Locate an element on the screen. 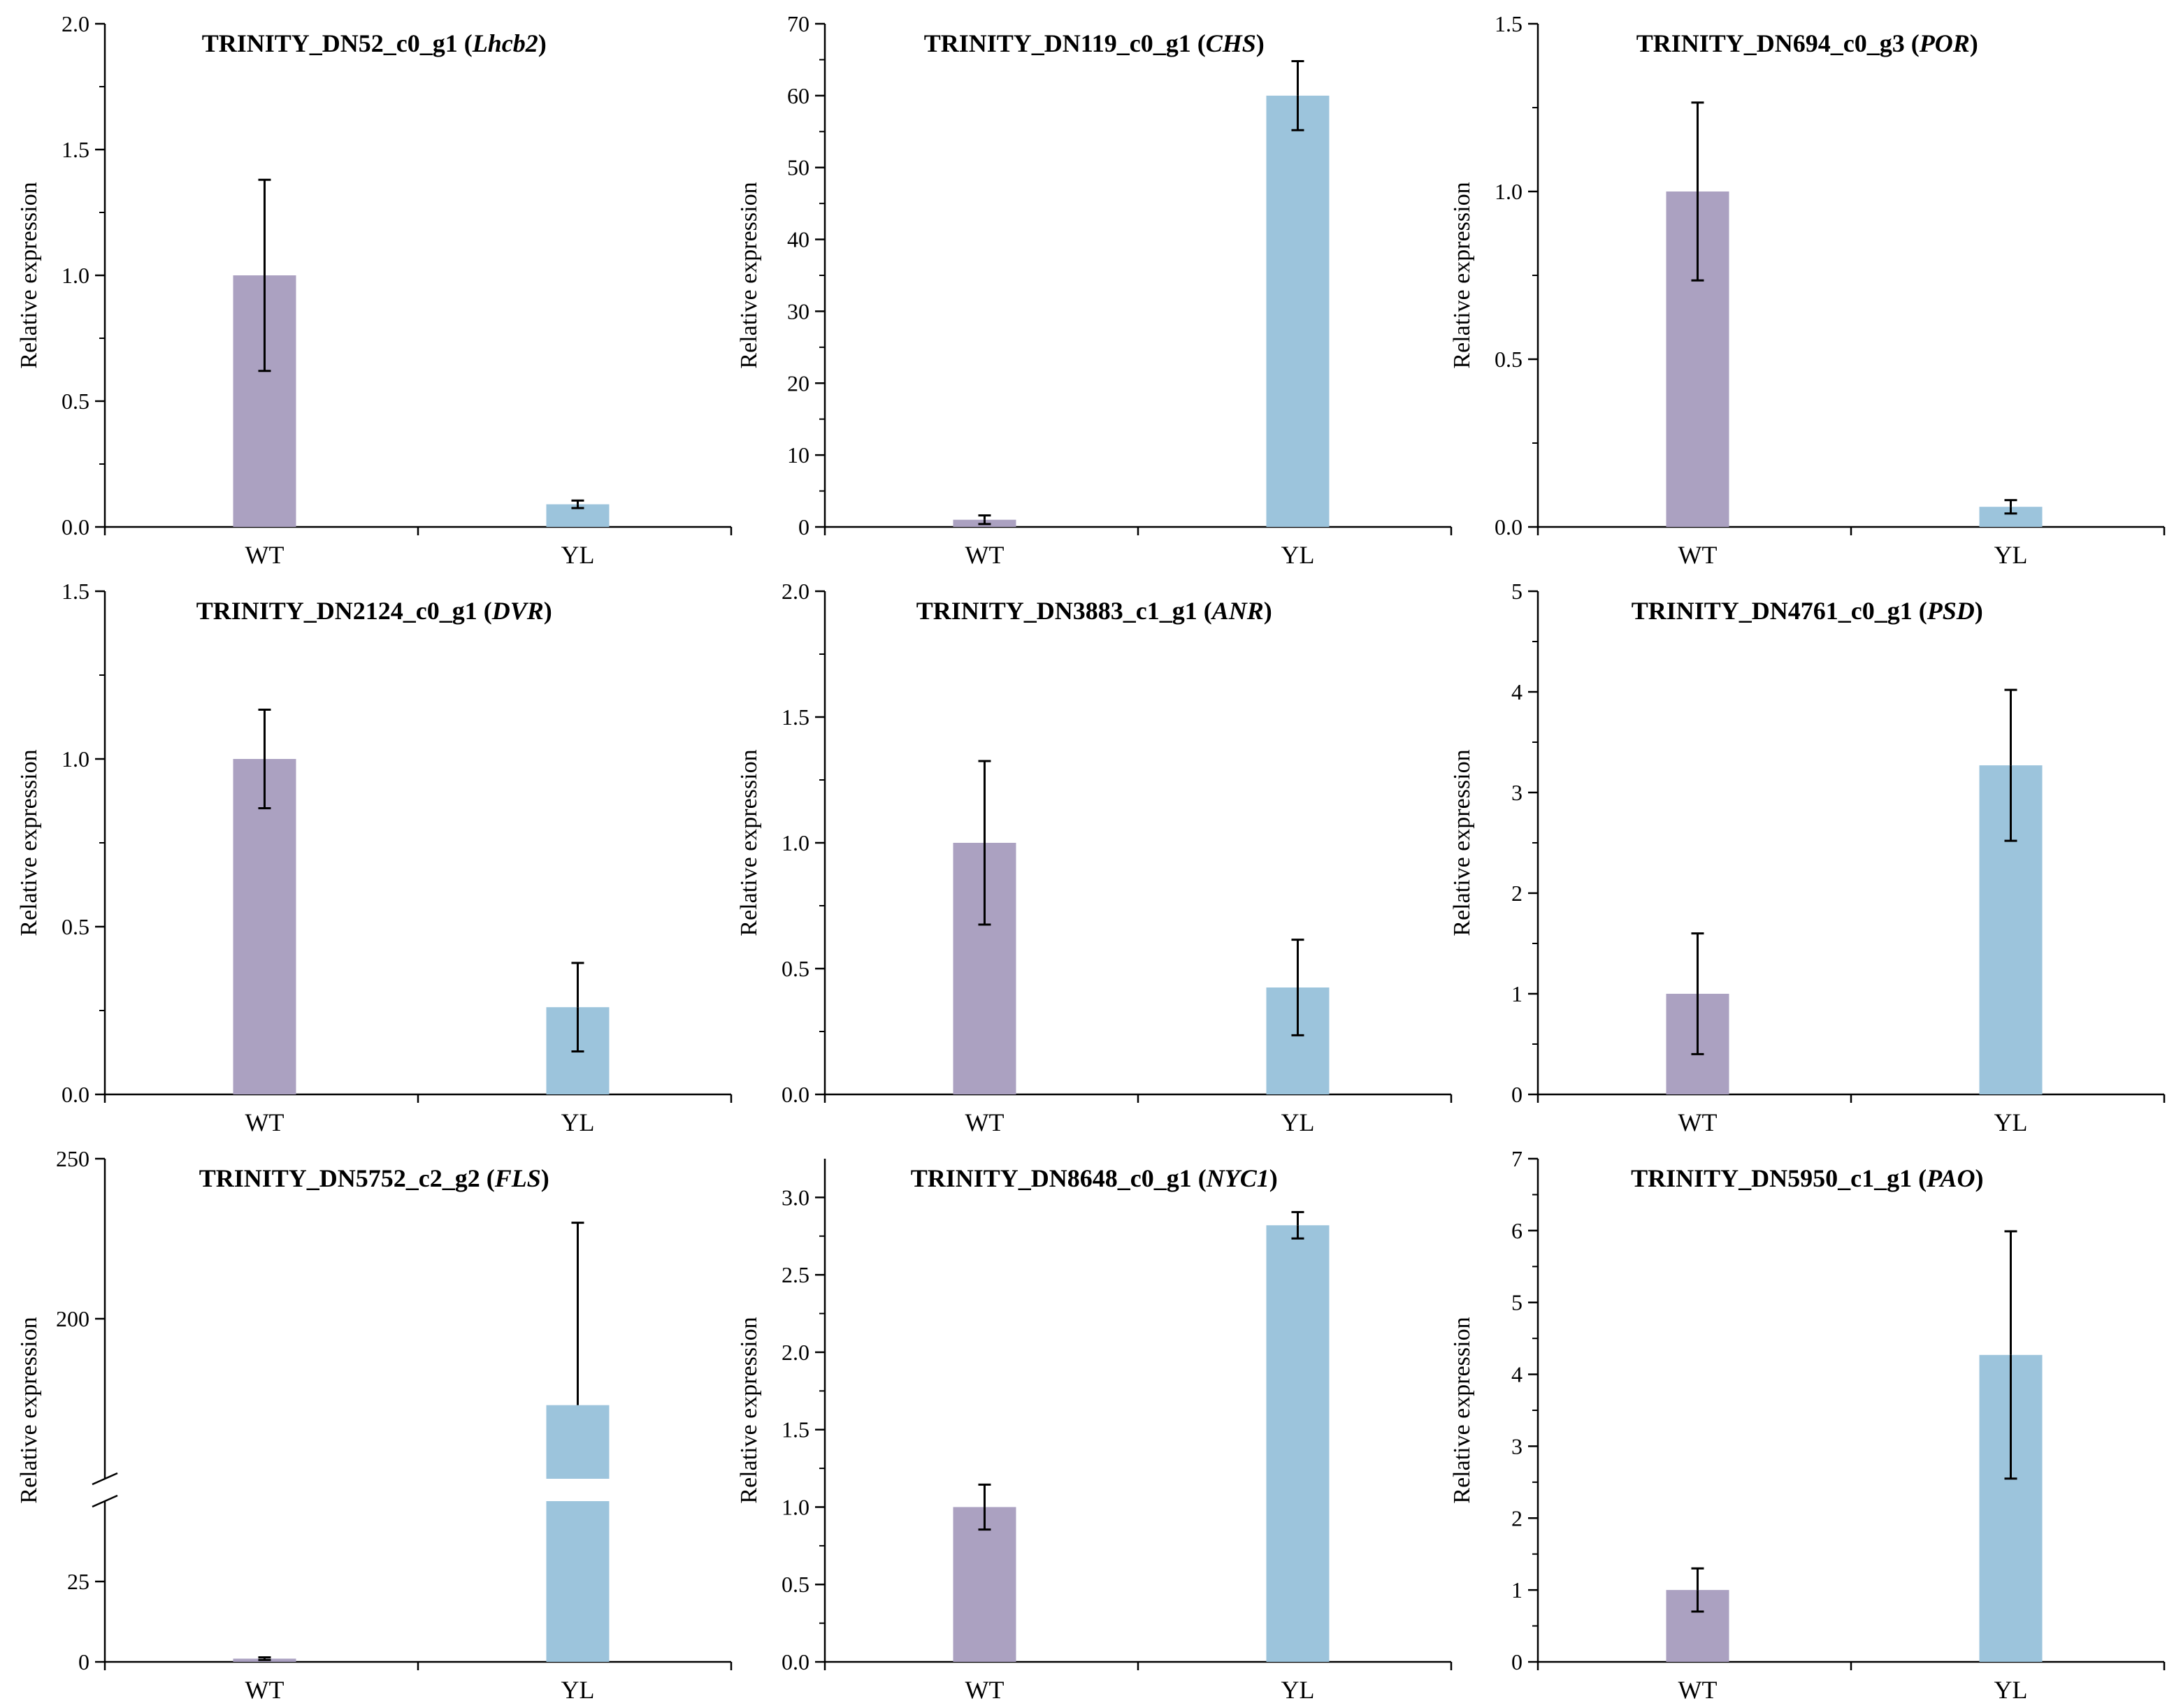  y-tick-label: 3.0 is located at coordinates (795, 1197).